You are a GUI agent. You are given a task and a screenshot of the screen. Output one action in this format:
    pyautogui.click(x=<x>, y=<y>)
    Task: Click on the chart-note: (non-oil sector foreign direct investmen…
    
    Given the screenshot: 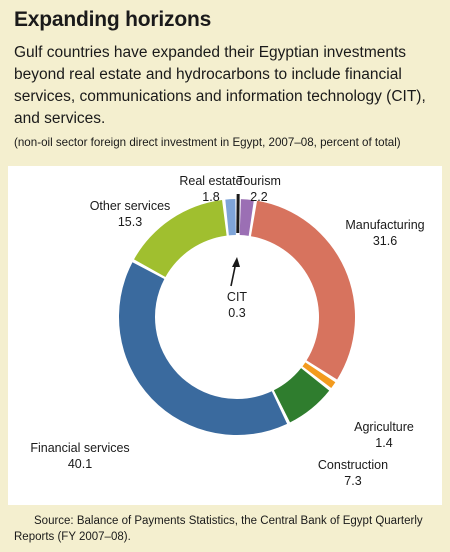 What is the action you would take?
    pyautogui.click(x=207, y=142)
    